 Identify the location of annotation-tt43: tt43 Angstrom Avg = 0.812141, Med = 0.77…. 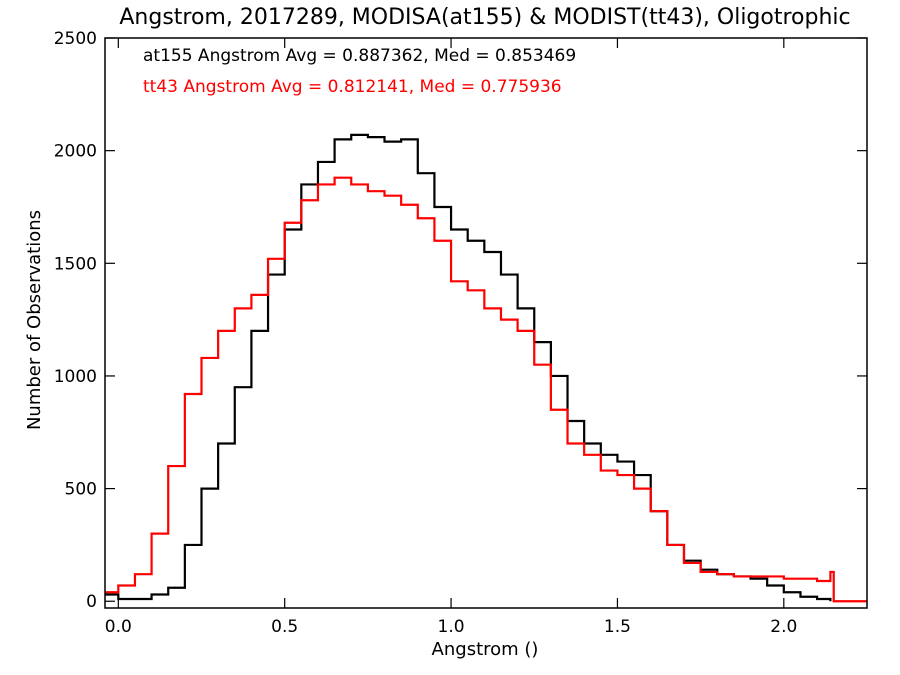
(352, 87).